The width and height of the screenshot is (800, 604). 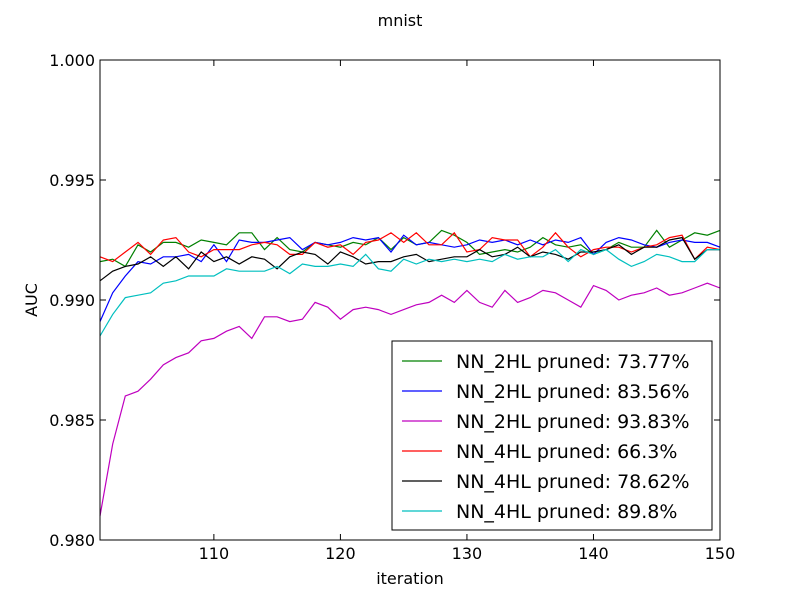 I want to click on y-tick-label: 0.990, so click(x=72, y=300).